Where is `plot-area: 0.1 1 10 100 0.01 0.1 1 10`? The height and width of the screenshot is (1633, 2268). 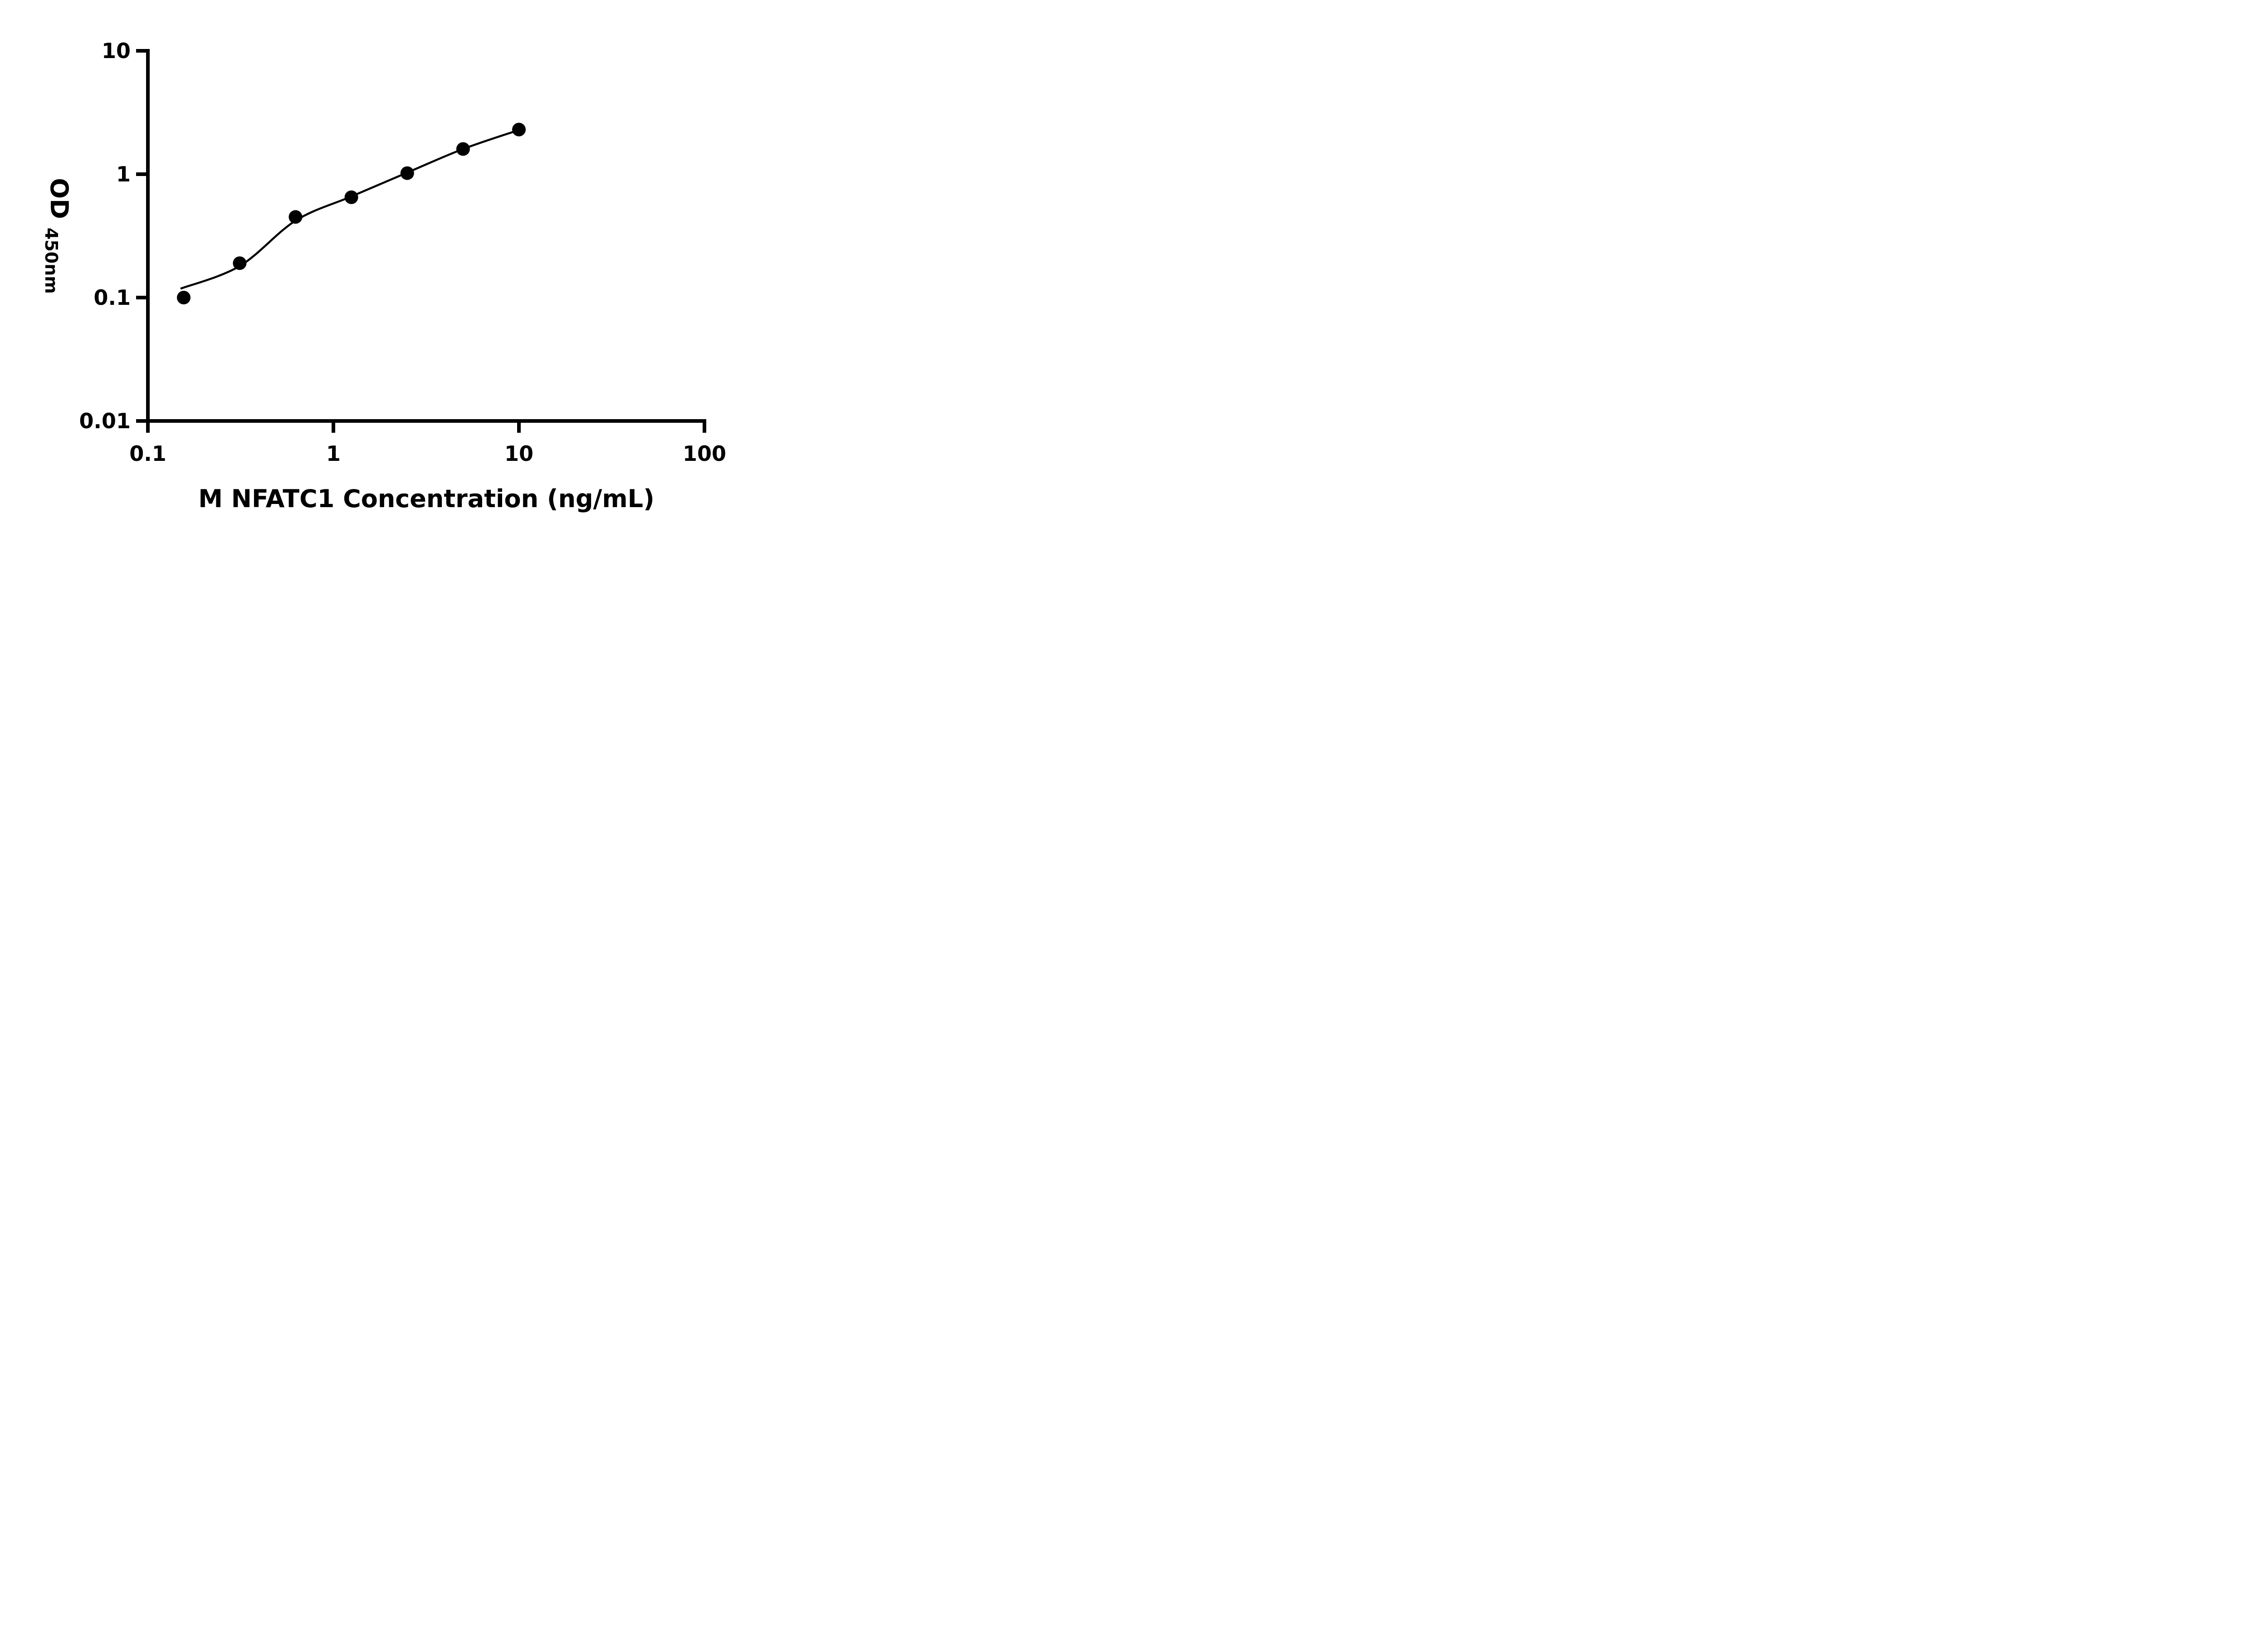
plot-area: 0.1 1 10 100 0.01 0.1 1 10 is located at coordinates (403, 253).